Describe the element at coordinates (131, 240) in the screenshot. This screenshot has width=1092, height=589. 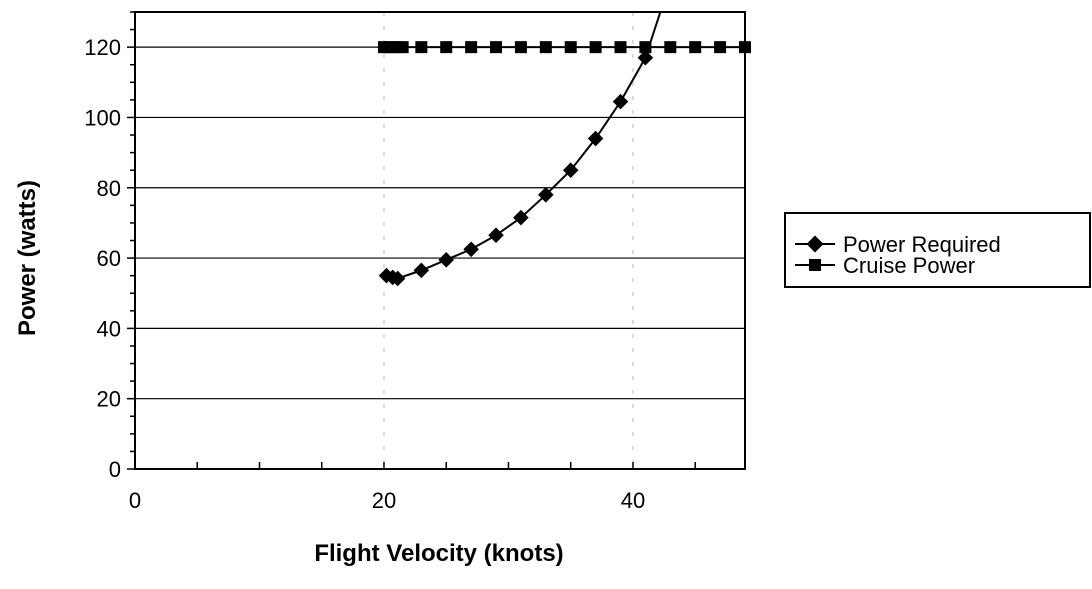
I see `y-axis-ticks` at that location.